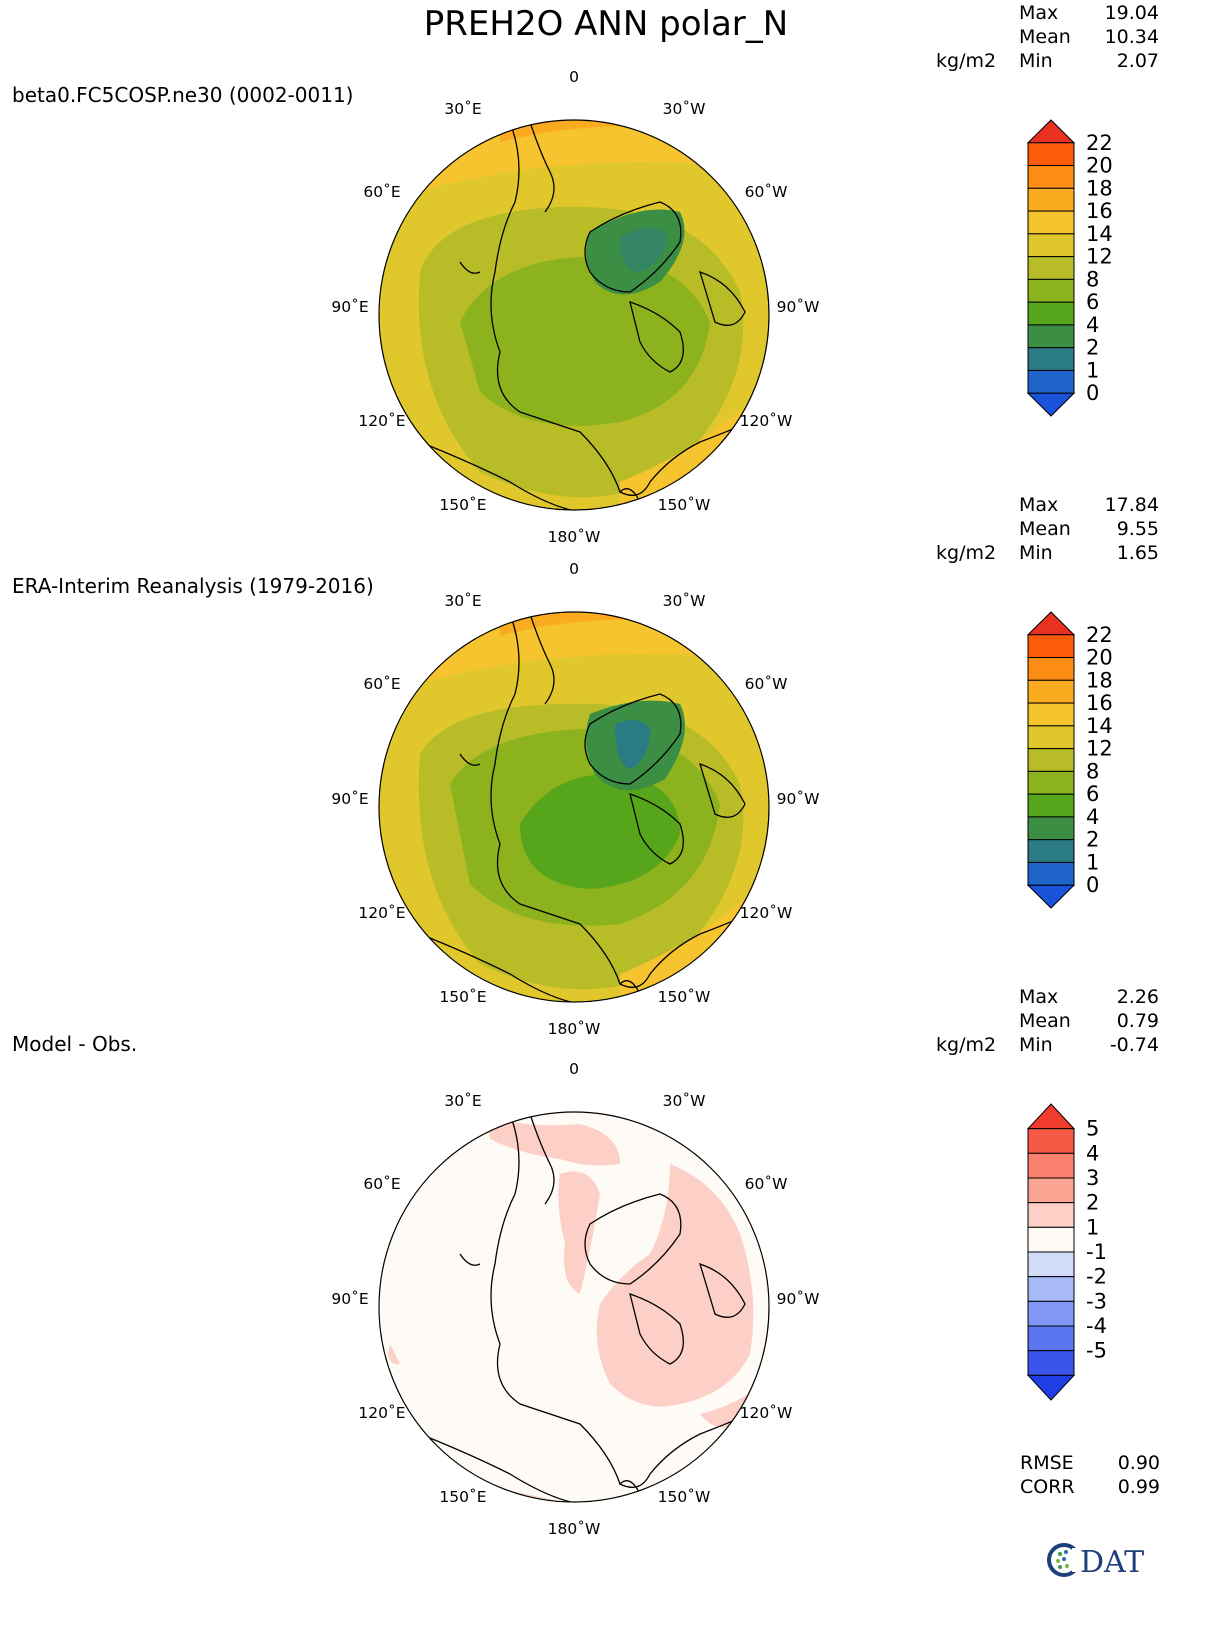 This screenshot has width=1212, height=1628. I want to click on mean-value: 9.55, so click(1137, 529).